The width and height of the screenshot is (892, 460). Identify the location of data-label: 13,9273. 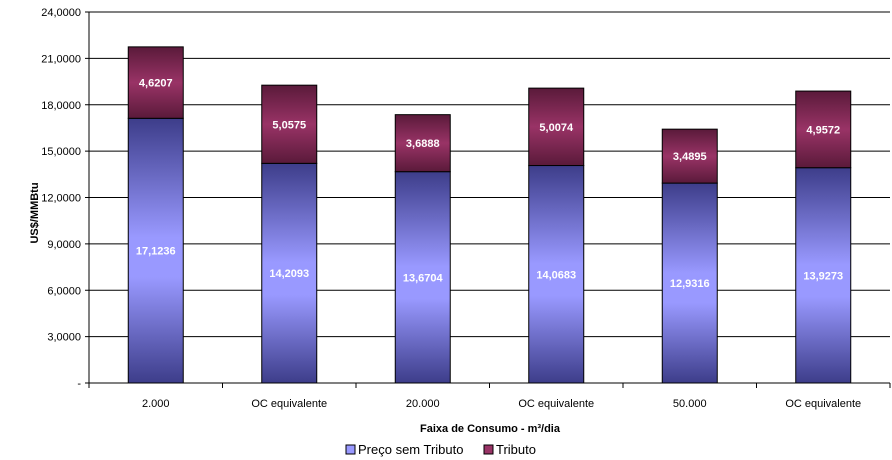
(823, 276).